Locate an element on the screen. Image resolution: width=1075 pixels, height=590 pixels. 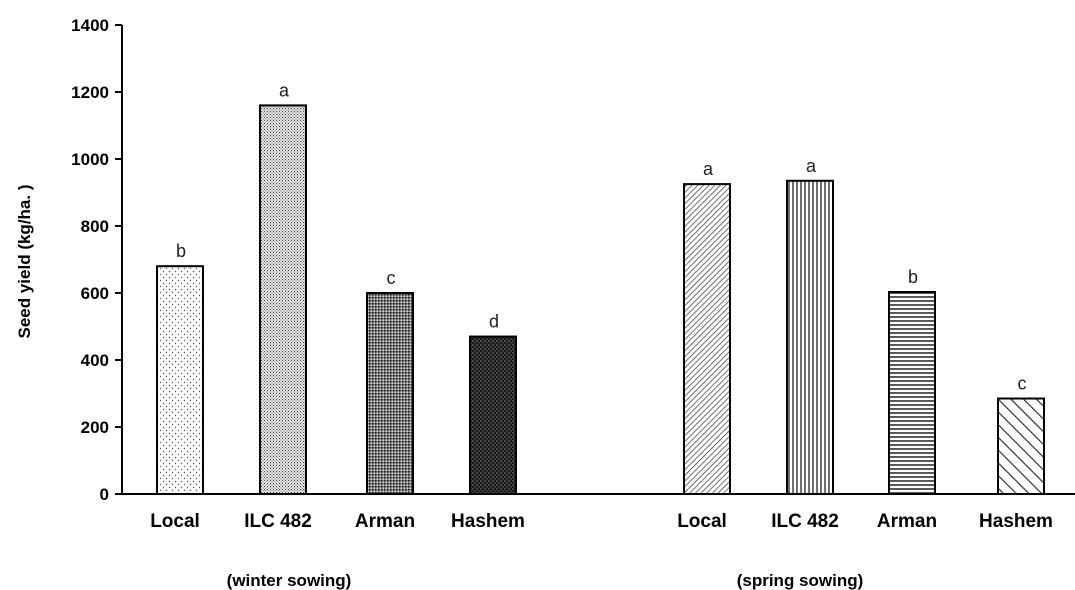
group-label: (winter sowing) is located at coordinates (289, 580).